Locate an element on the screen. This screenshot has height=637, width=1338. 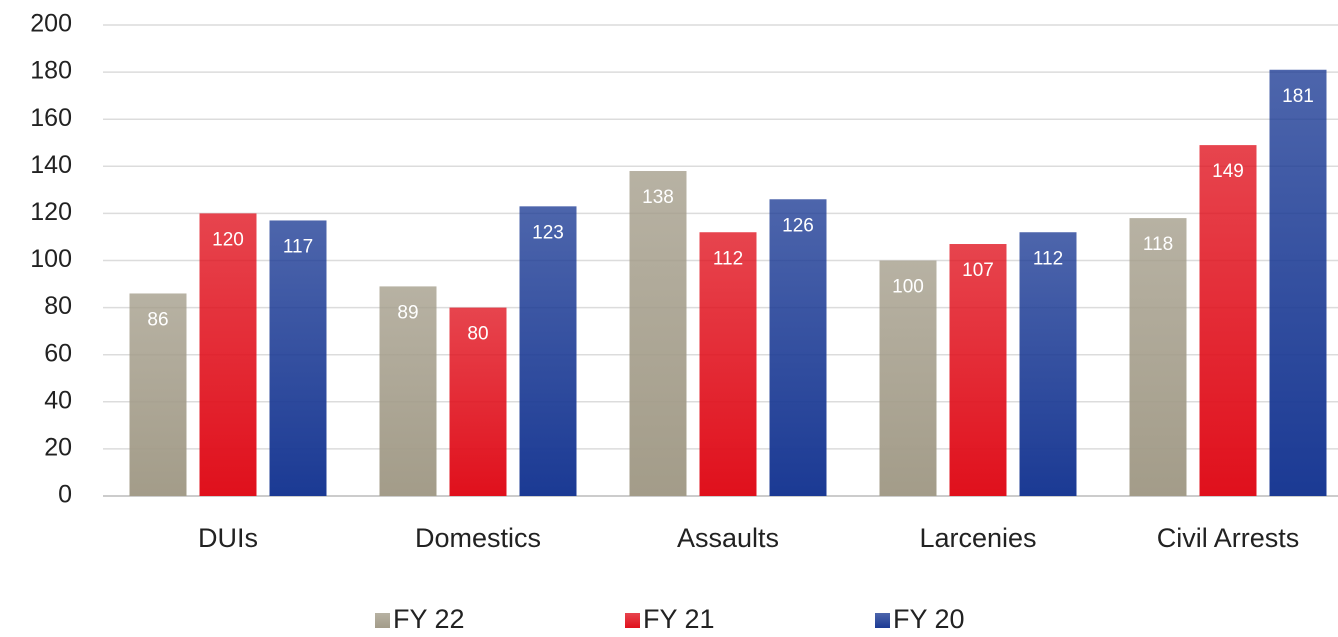
value-label: 107 is located at coordinates (978, 270).